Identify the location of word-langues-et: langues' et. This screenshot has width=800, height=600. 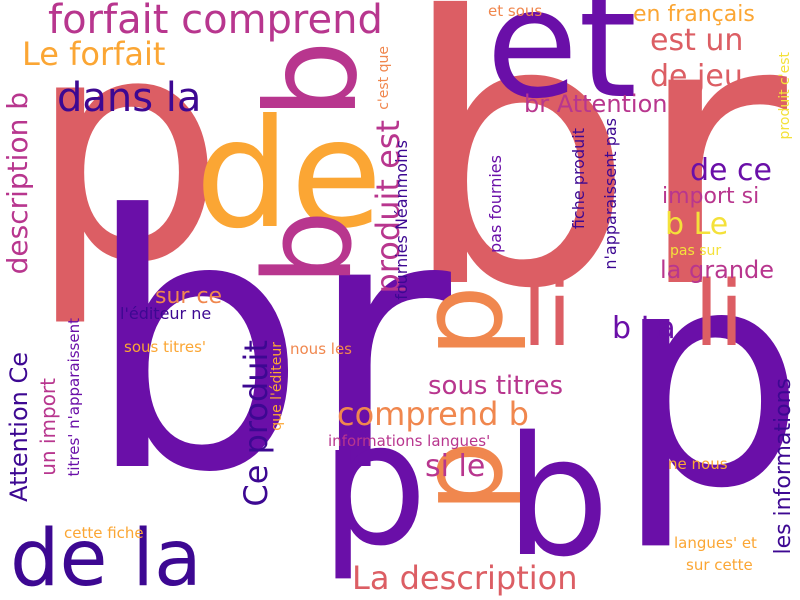
(715, 543).